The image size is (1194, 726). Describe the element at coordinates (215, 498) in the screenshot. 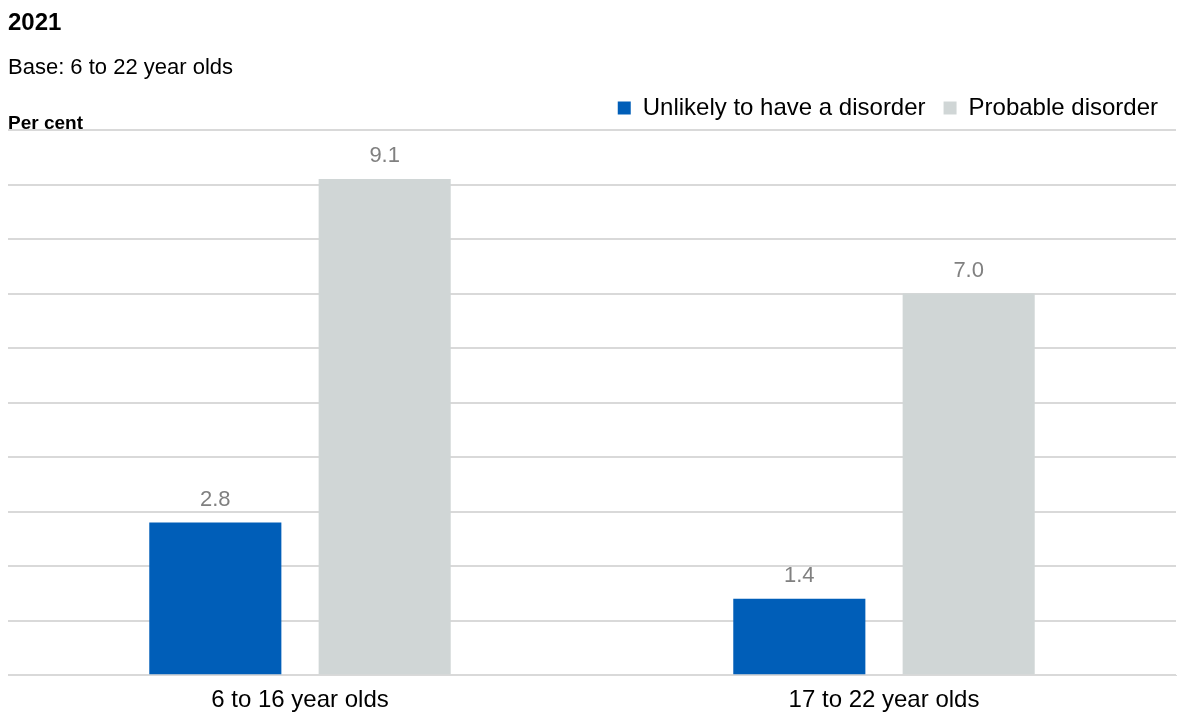

I see `data-label: 2.8` at that location.